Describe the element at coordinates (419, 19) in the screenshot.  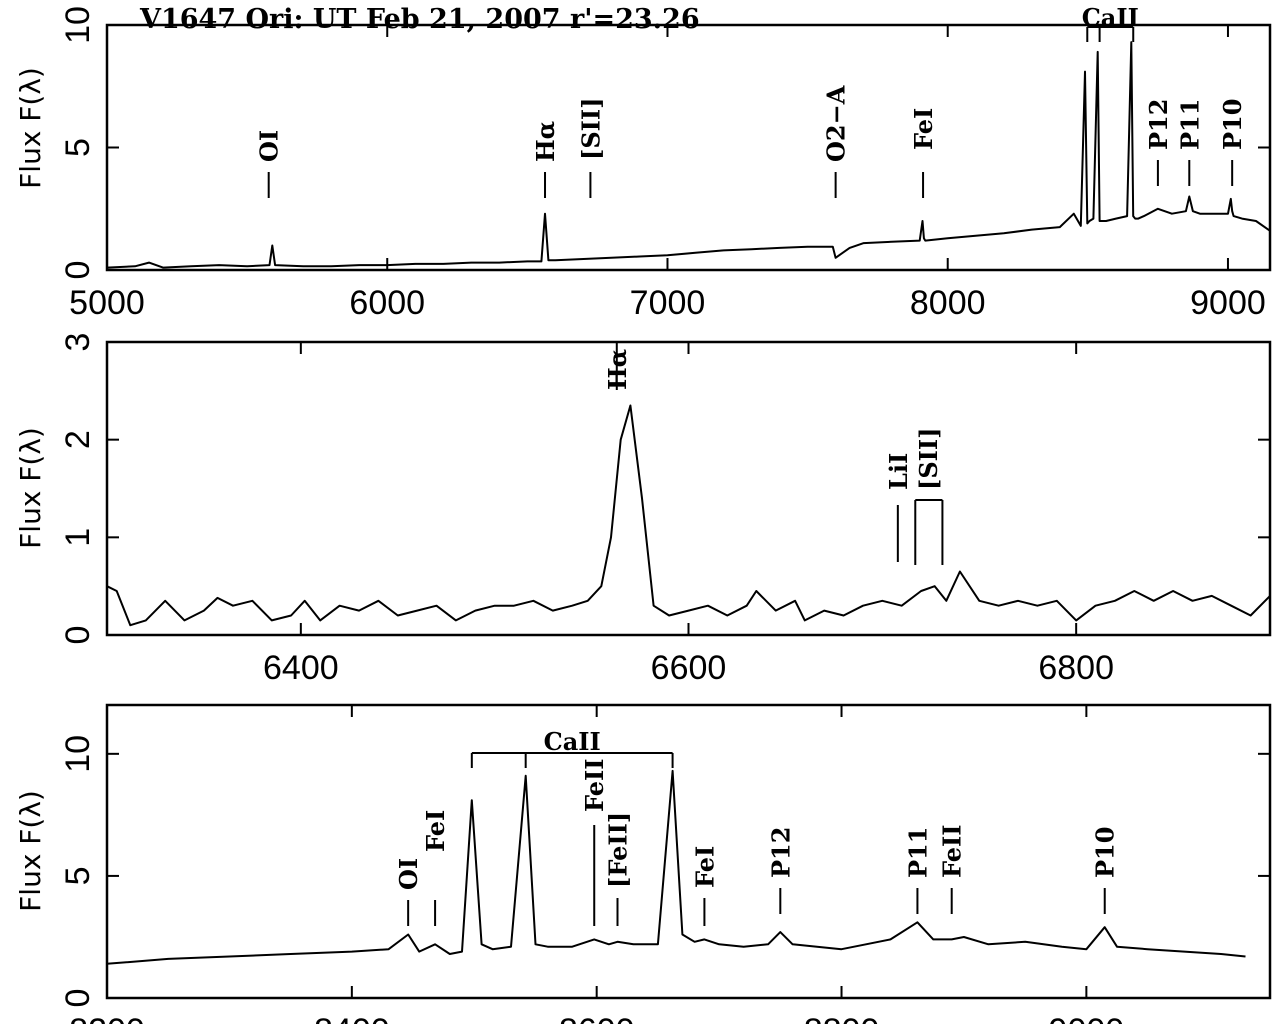
I see `chart-title: V1647 Ori: UT Feb 21, 2007 r'=23.26` at that location.